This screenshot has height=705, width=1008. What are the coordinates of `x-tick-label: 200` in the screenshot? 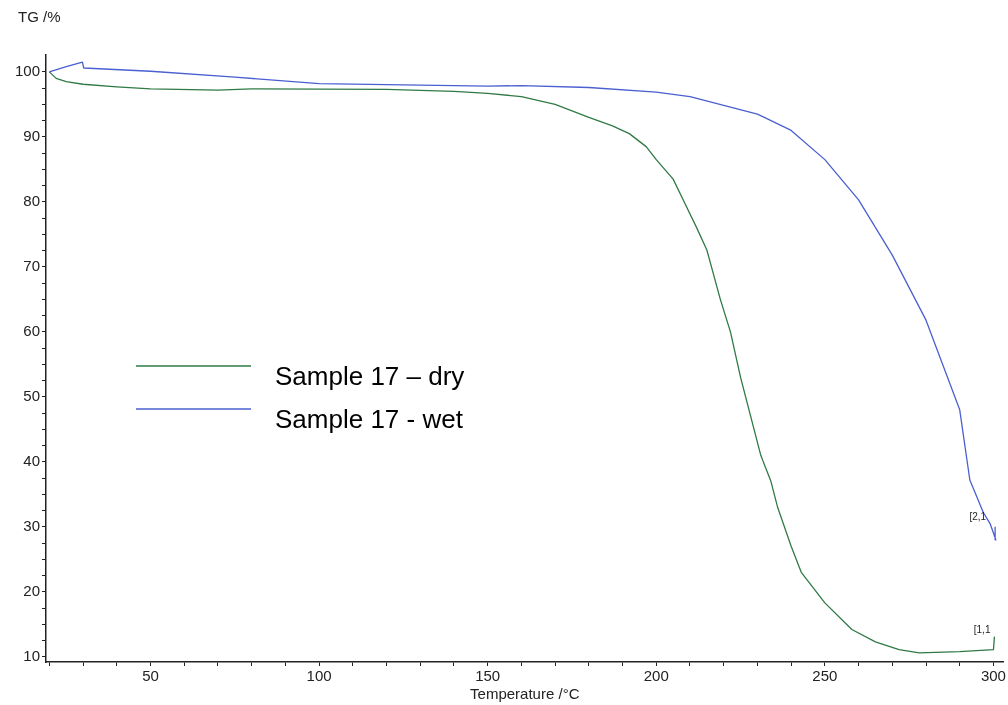 It's located at (656, 676).